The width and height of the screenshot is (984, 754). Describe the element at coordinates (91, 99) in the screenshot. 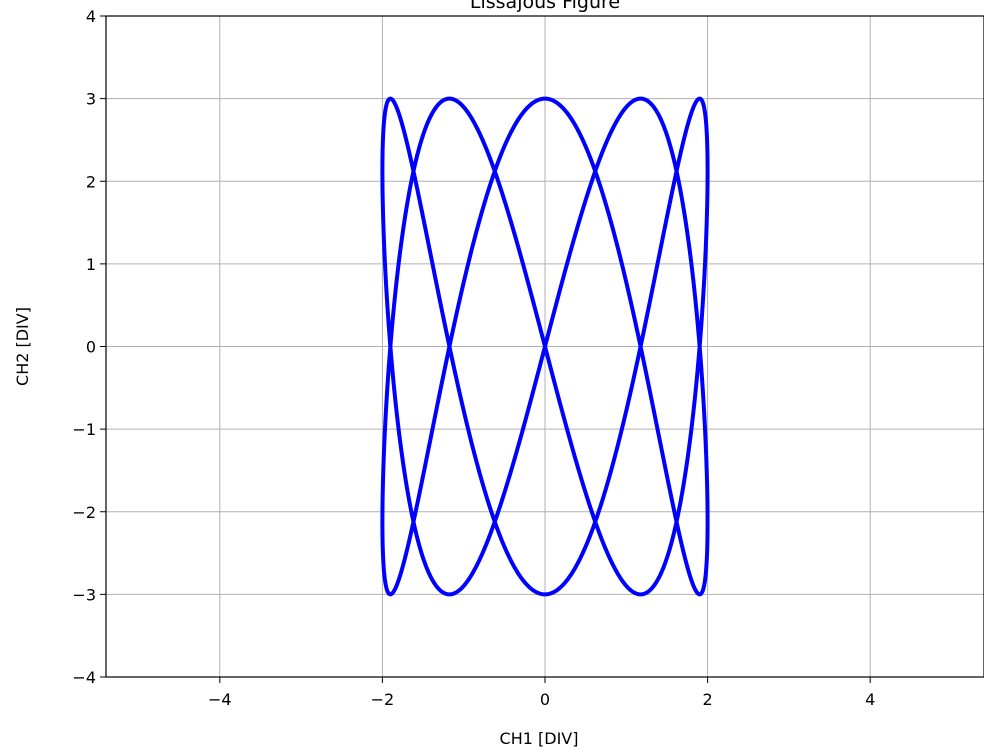

I see `y-tick-label: 3` at that location.